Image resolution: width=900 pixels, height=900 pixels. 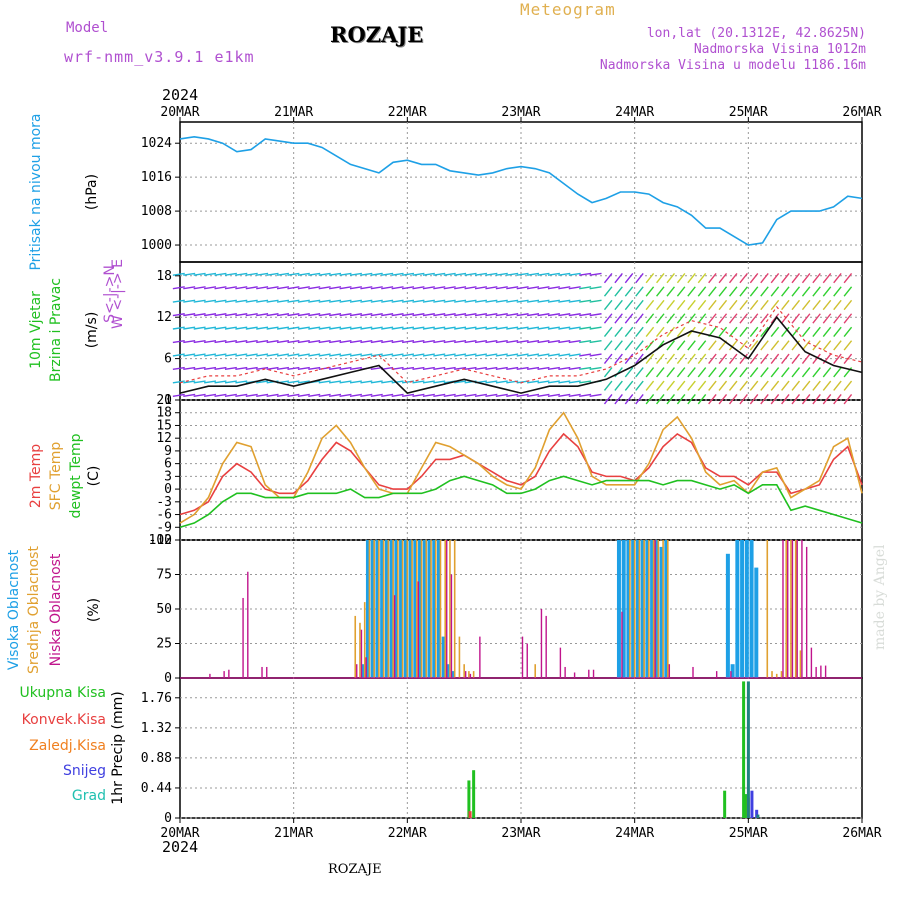 What do you see at coordinates (14, 609) in the screenshot?
I see `cloud-axis-title-high: Visoka Oblacnost` at bounding box center [14, 609].